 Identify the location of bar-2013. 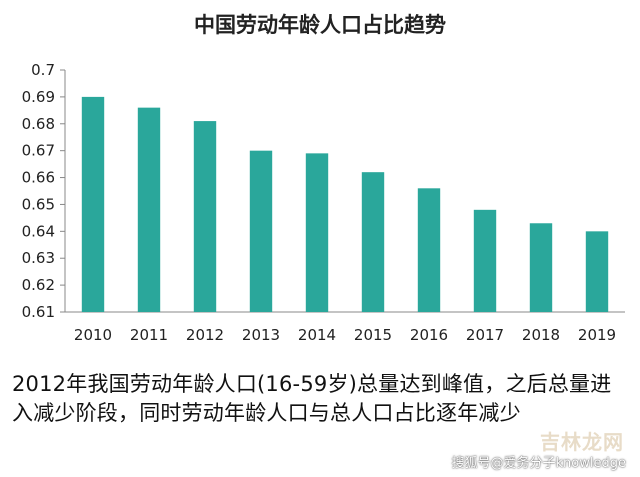
(261, 231).